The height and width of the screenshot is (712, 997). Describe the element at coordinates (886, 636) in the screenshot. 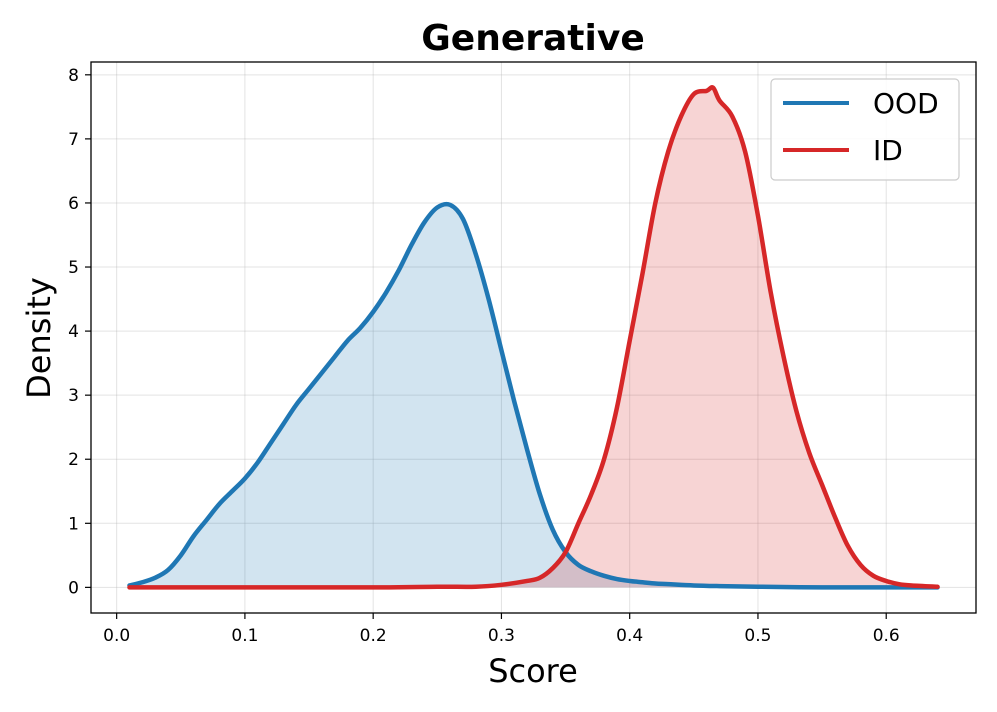

I see `x-tick-label: 0.6` at that location.